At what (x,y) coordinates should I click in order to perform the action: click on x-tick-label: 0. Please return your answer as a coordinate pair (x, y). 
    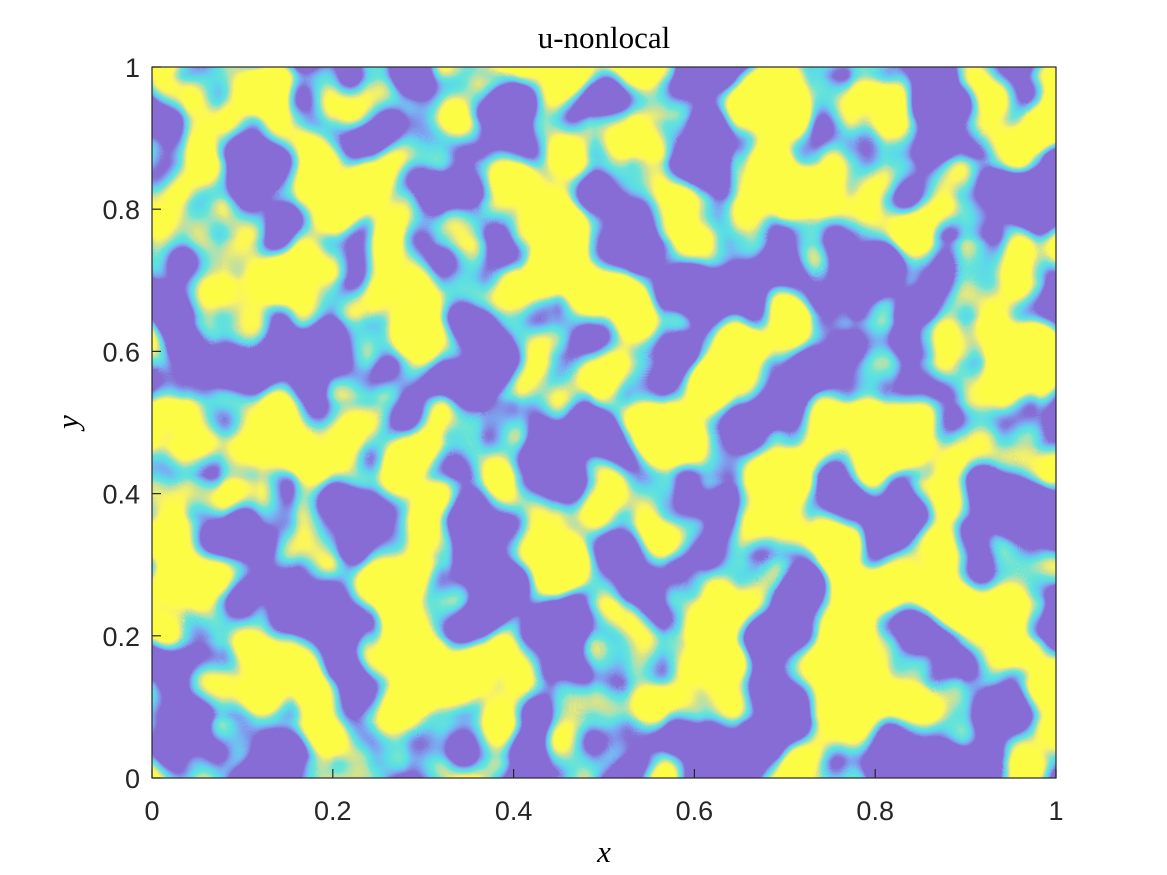
    Looking at the image, I should click on (151, 811).